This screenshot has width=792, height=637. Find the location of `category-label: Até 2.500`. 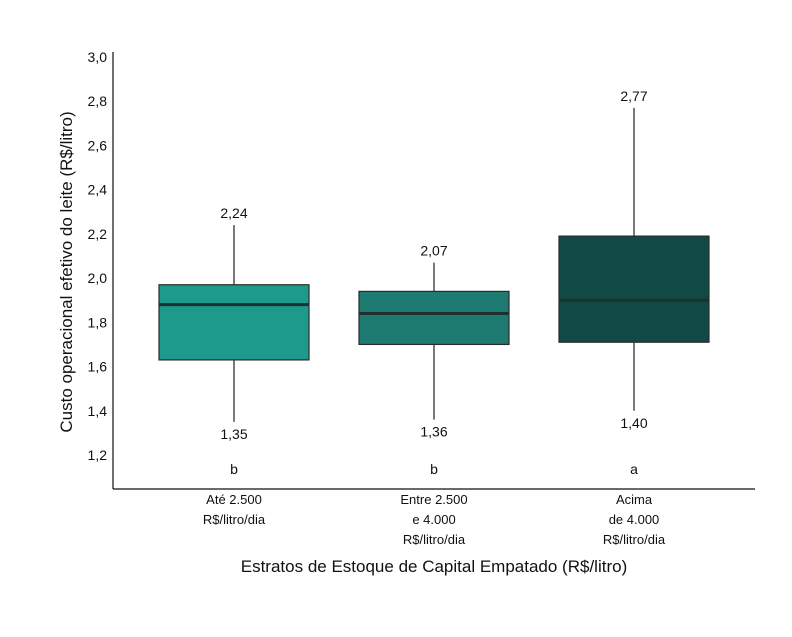

category-label: Até 2.500 is located at coordinates (234, 499).